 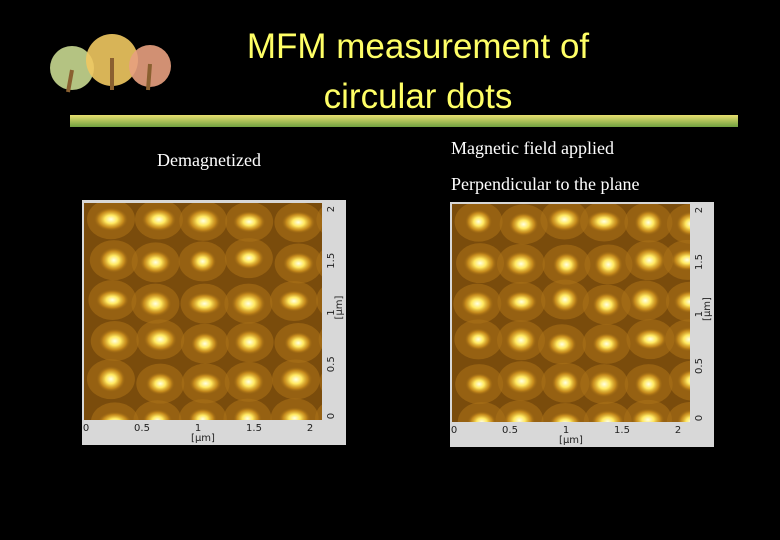 What do you see at coordinates (545, 184) in the screenshot?
I see `caption: Perpendicular to the plane` at bounding box center [545, 184].